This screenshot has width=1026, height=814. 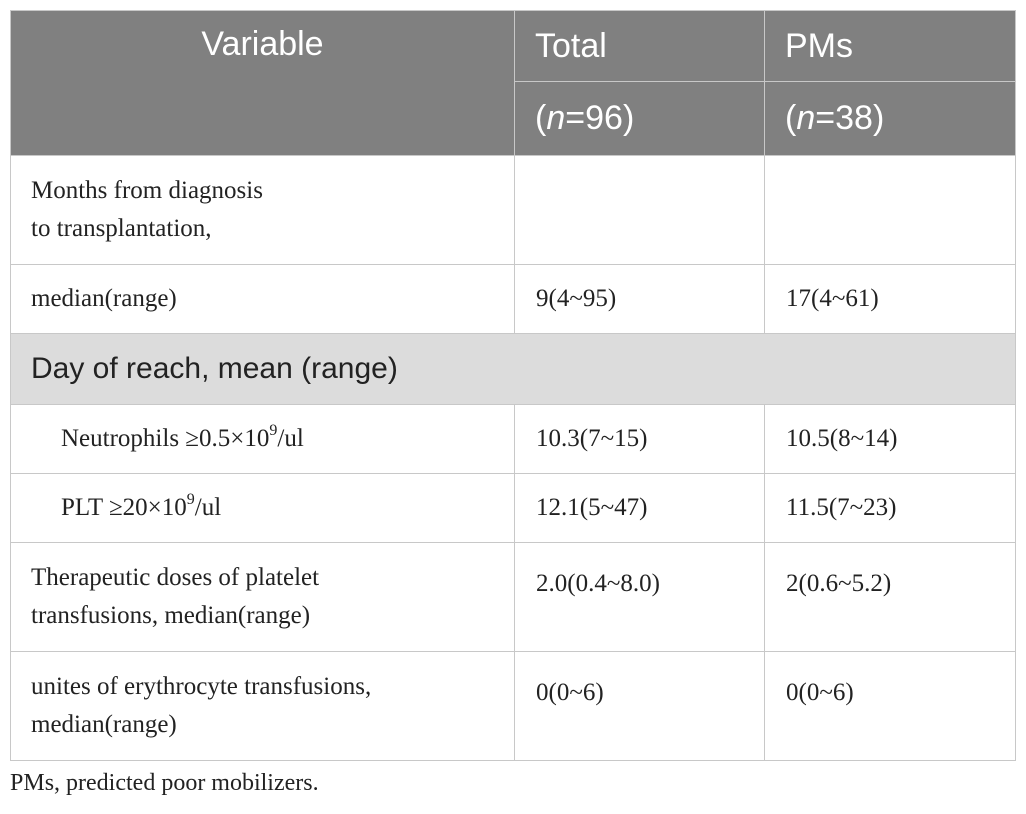 What do you see at coordinates (262, 439) in the screenshot?
I see `neutrophils-label-cell: Neutrophils ≥0.5×109/ul` at bounding box center [262, 439].